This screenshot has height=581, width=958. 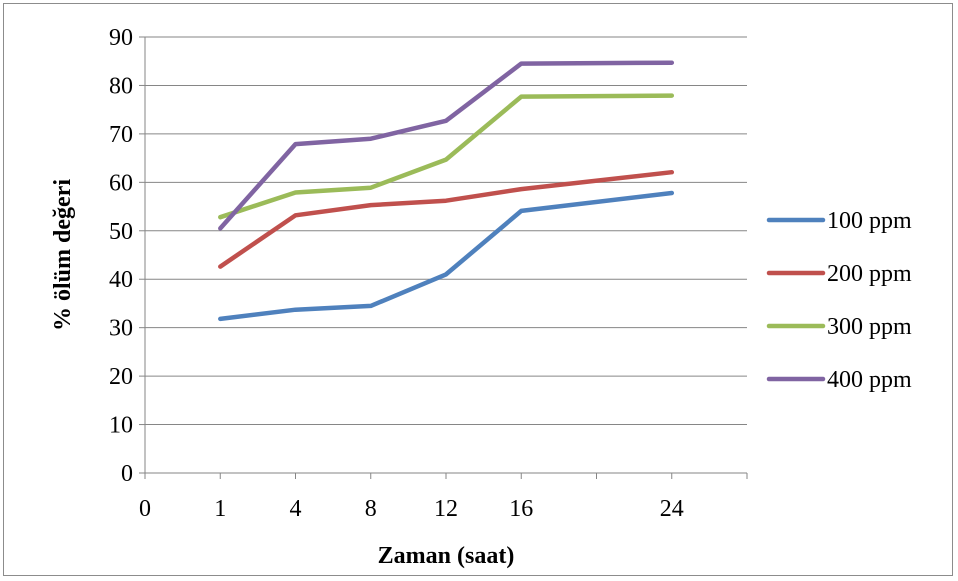 What do you see at coordinates (63, 255) in the screenshot?
I see `y-axis-title: % ölüm değeri` at bounding box center [63, 255].